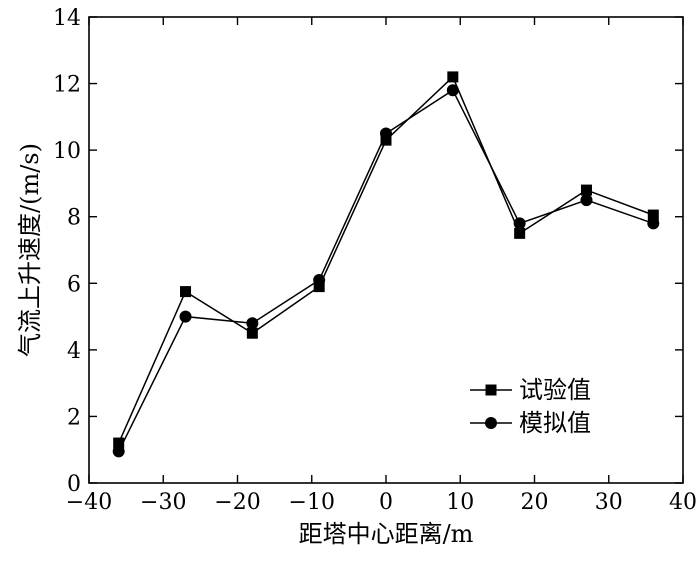 The width and height of the screenshot is (700, 565). What do you see at coordinates (683, 502) in the screenshot?
I see `x-tick-label: 40` at bounding box center [683, 502].